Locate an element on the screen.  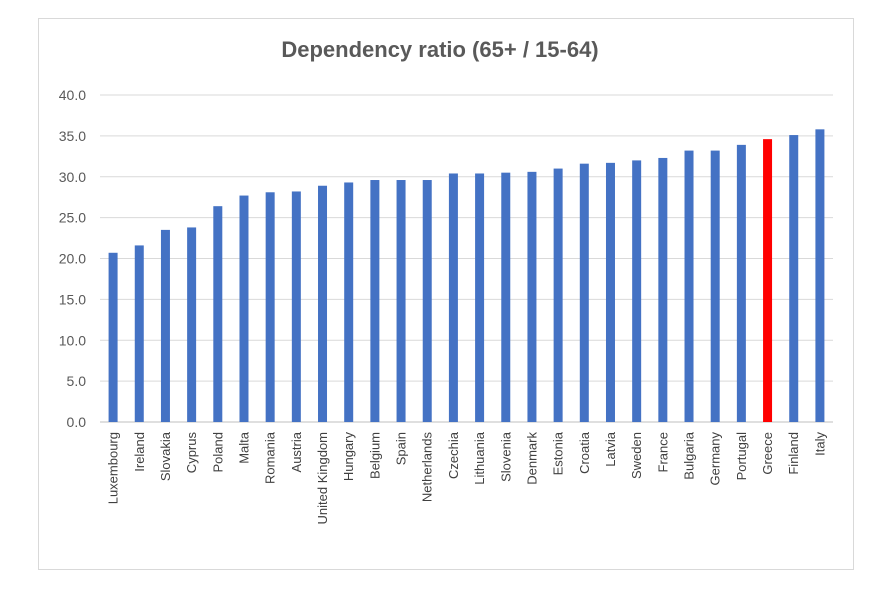
x-category-label: Sweden is located at coordinates (636, 455).